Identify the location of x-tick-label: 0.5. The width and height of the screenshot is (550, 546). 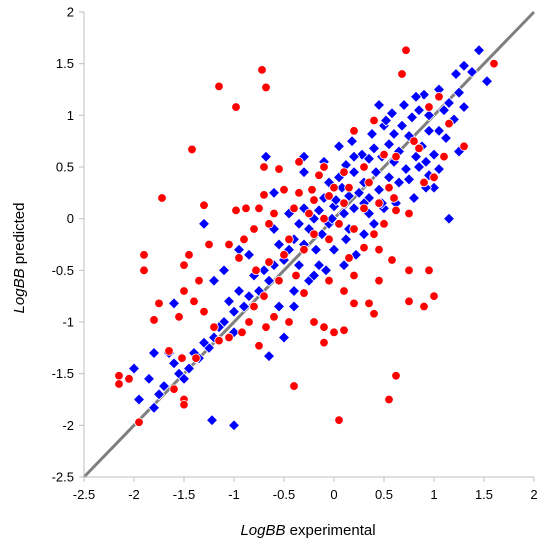
(384, 494).